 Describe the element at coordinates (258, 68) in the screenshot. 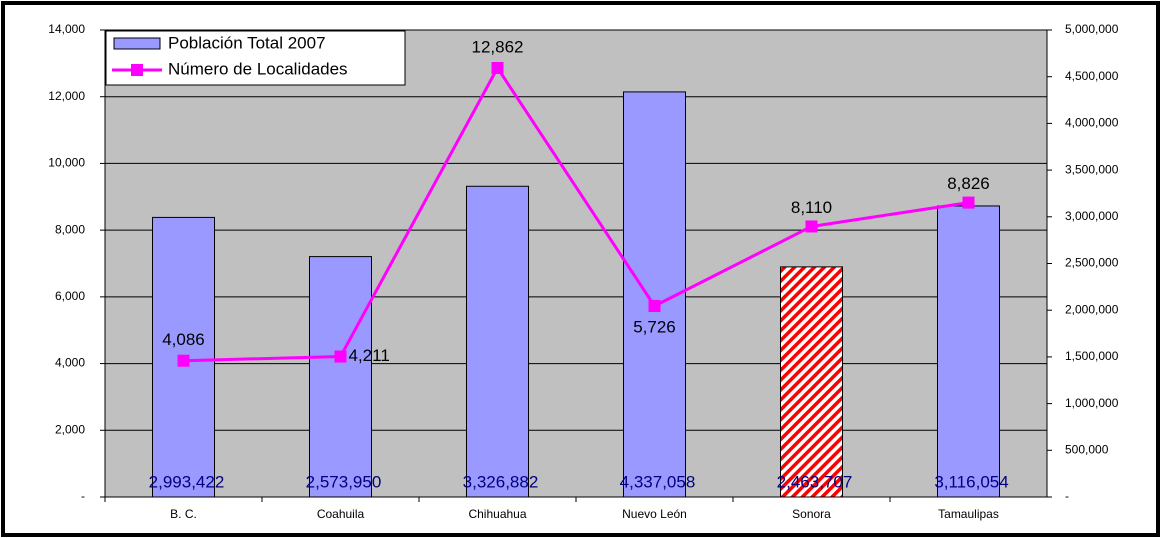

I see `legend-label: Número de Localidades` at that location.